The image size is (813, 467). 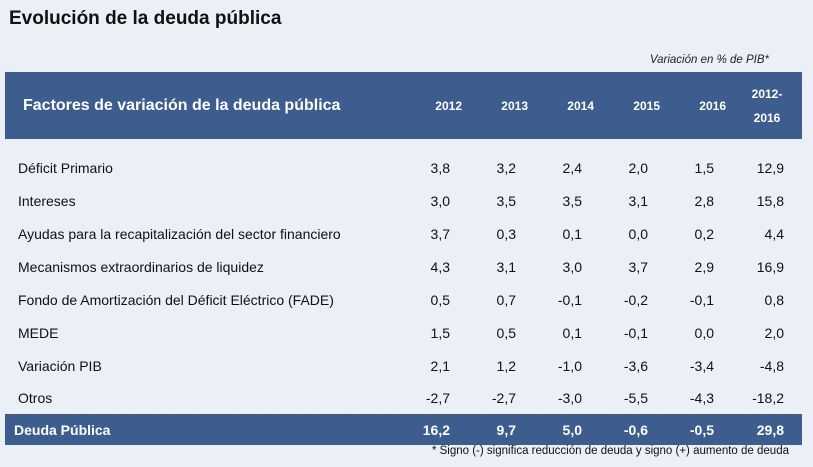 What do you see at coordinates (403, 332) in the screenshot?
I see `table-row: MEDE 1,5 0,5 0,1 -0,1 0,0 2,0` at bounding box center [403, 332].